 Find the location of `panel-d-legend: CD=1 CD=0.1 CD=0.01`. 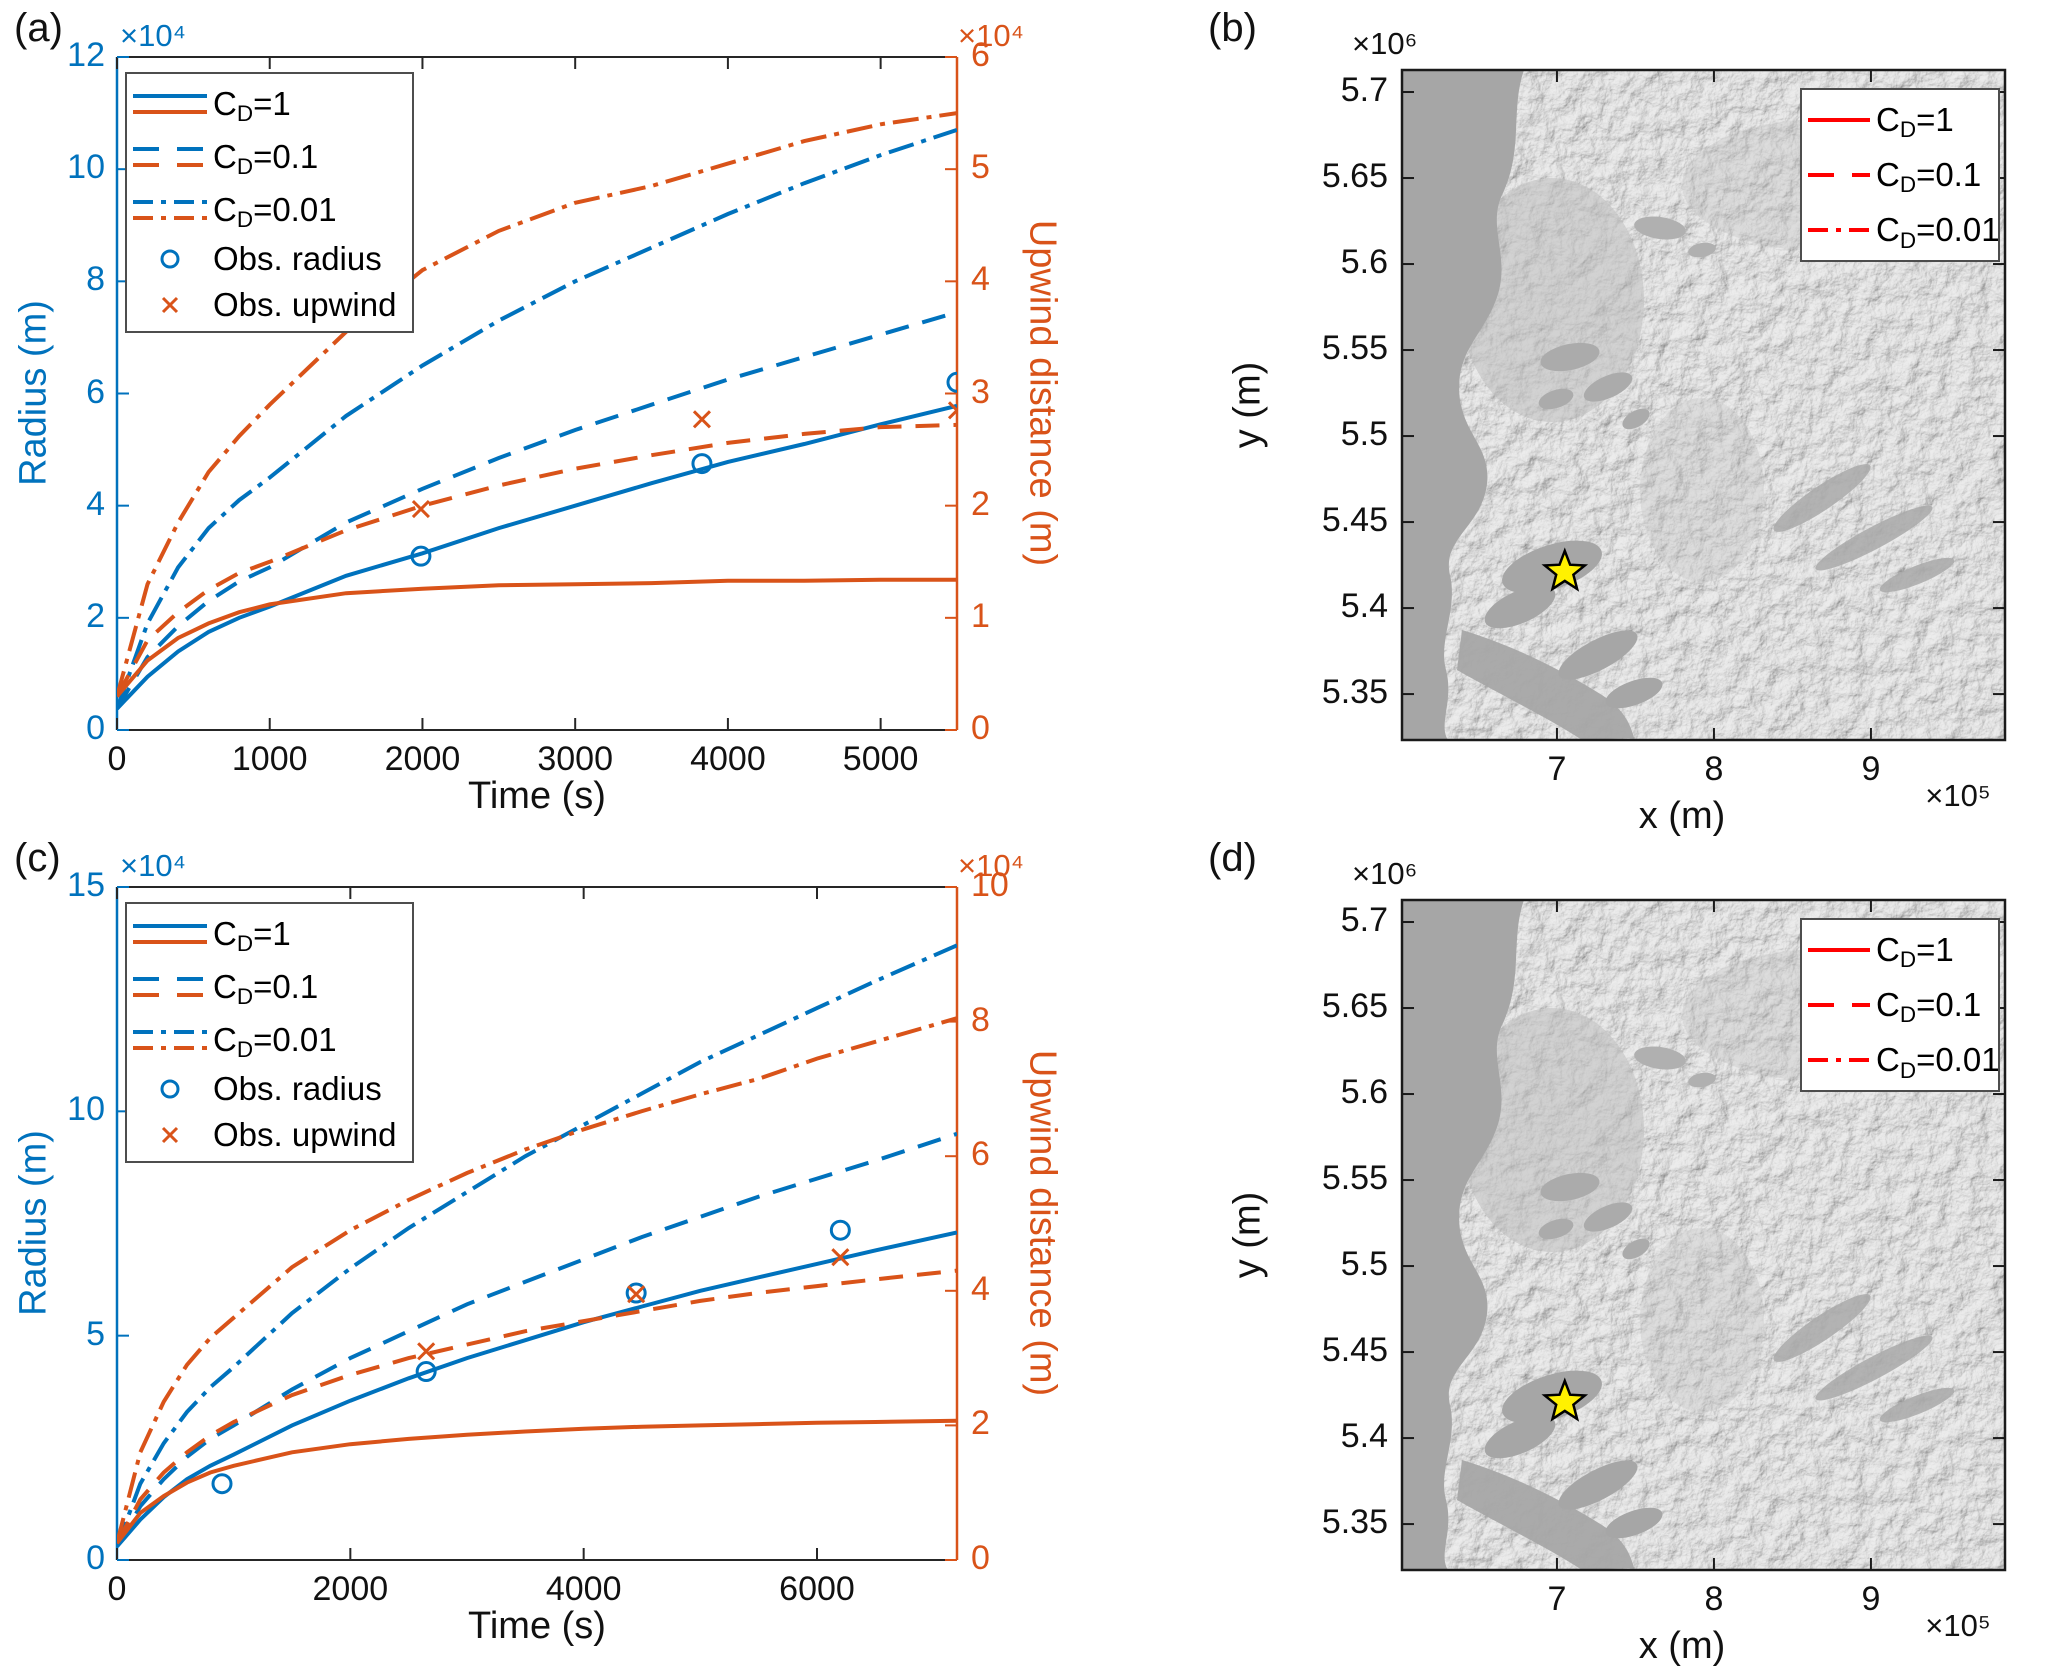

panel-d-legend: CD=1 CD=0.1 CD=0.01 is located at coordinates (1900, 1005).